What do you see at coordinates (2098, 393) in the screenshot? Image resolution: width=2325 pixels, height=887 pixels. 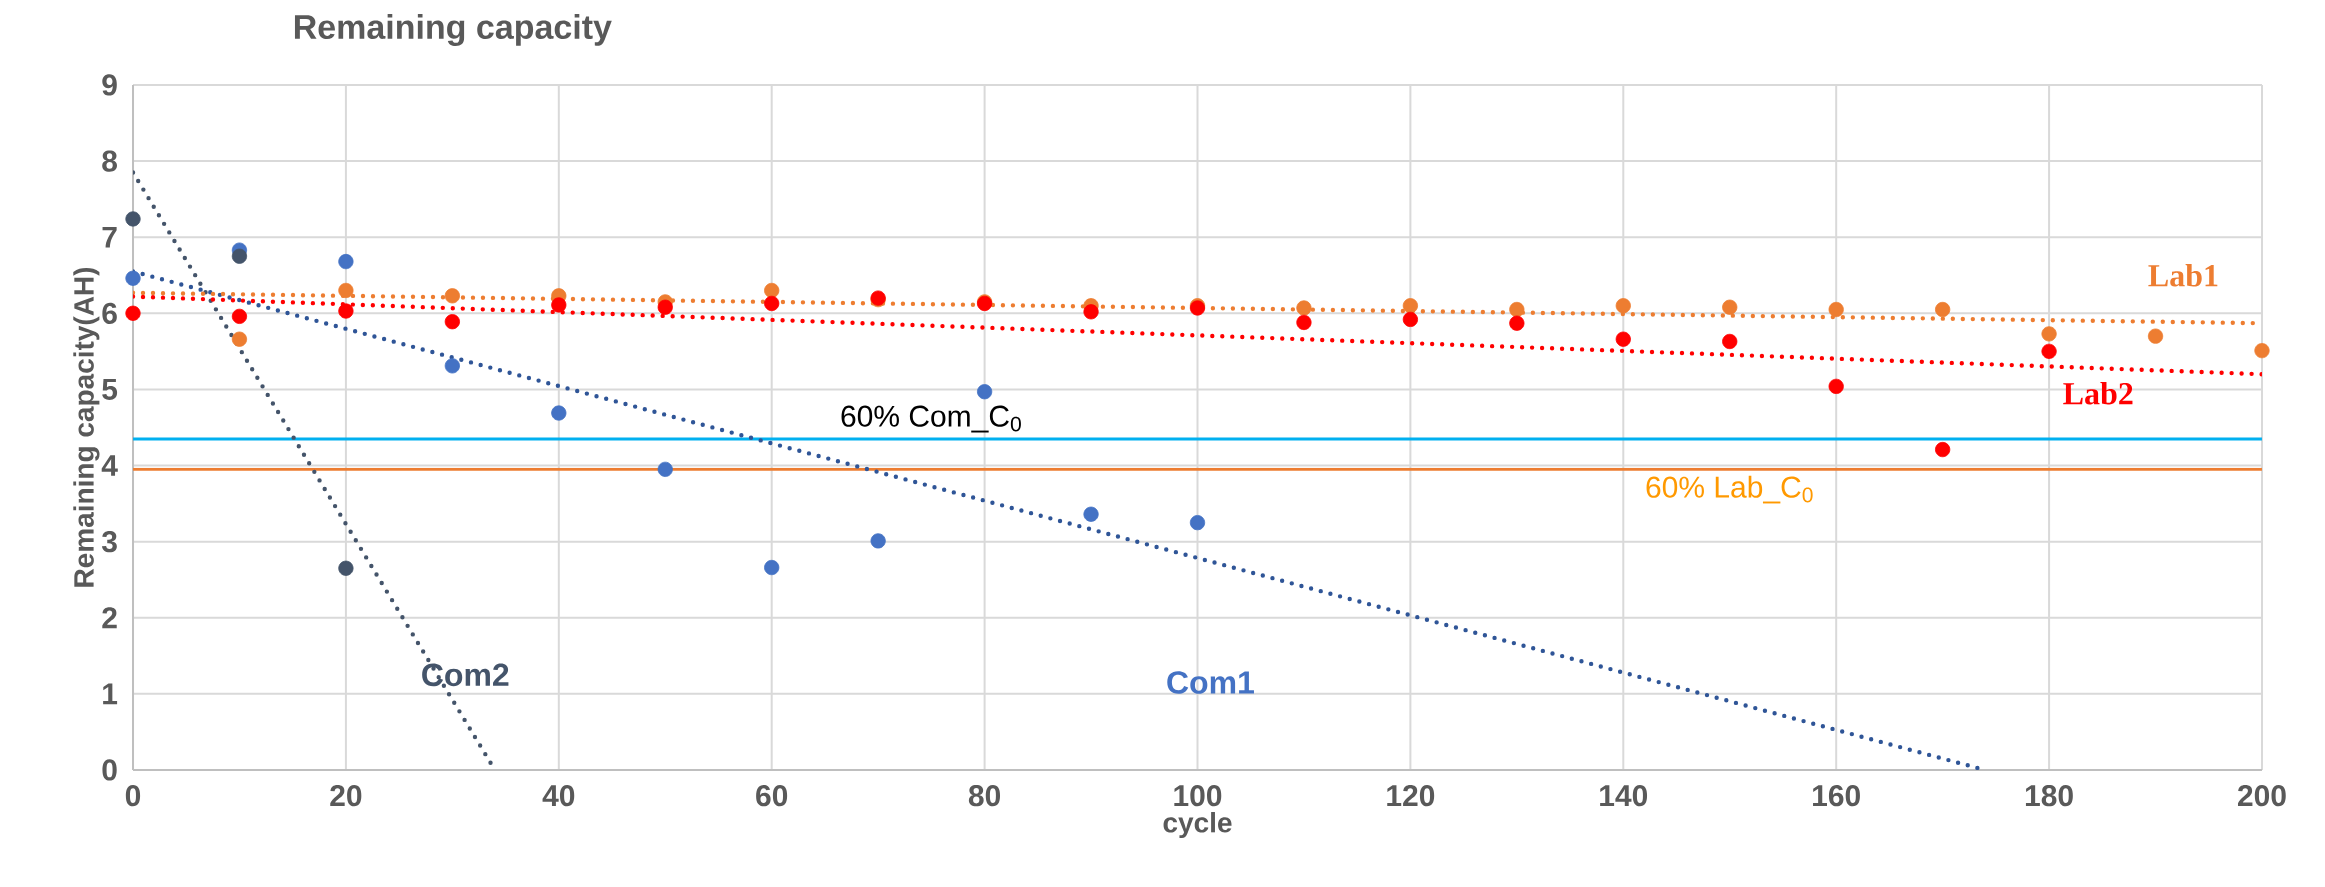 I see `series-label: Lab2` at bounding box center [2098, 393].